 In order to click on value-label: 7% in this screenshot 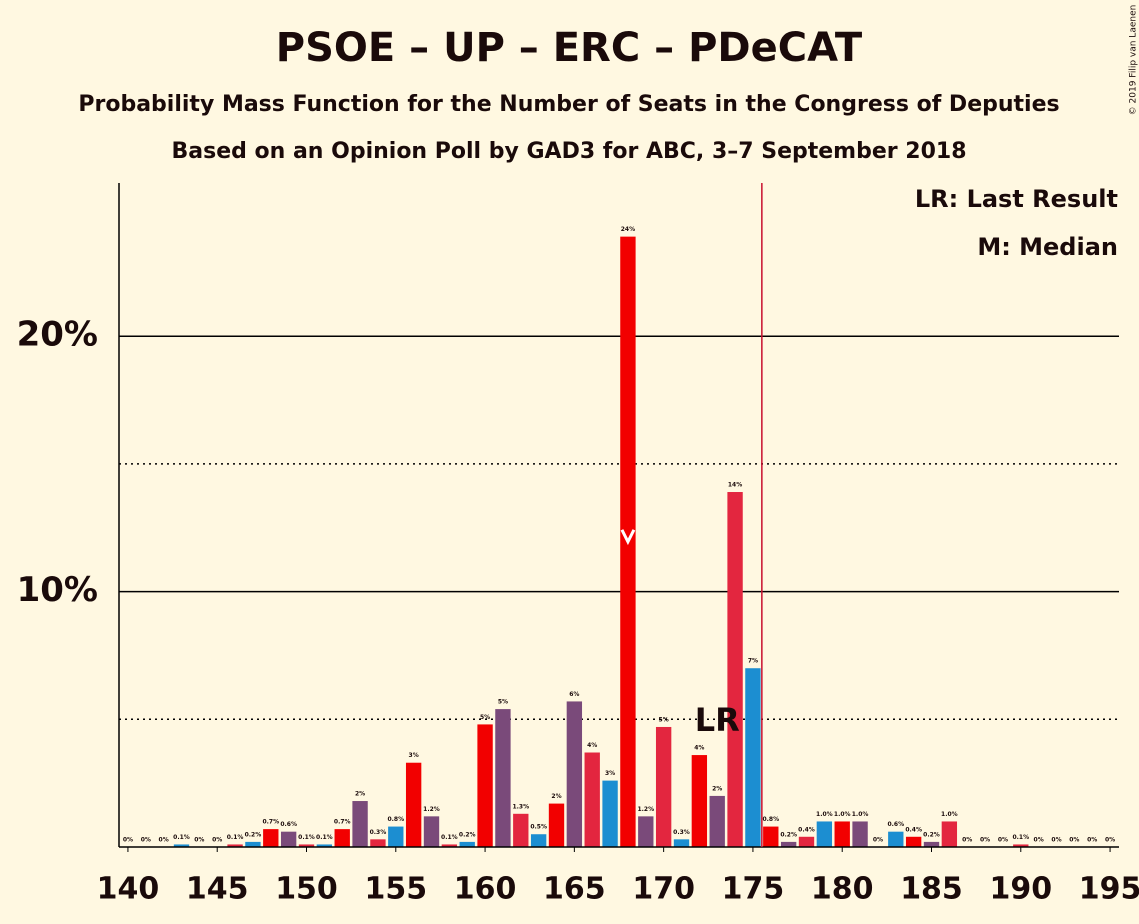, I will do `click(753, 661)`.